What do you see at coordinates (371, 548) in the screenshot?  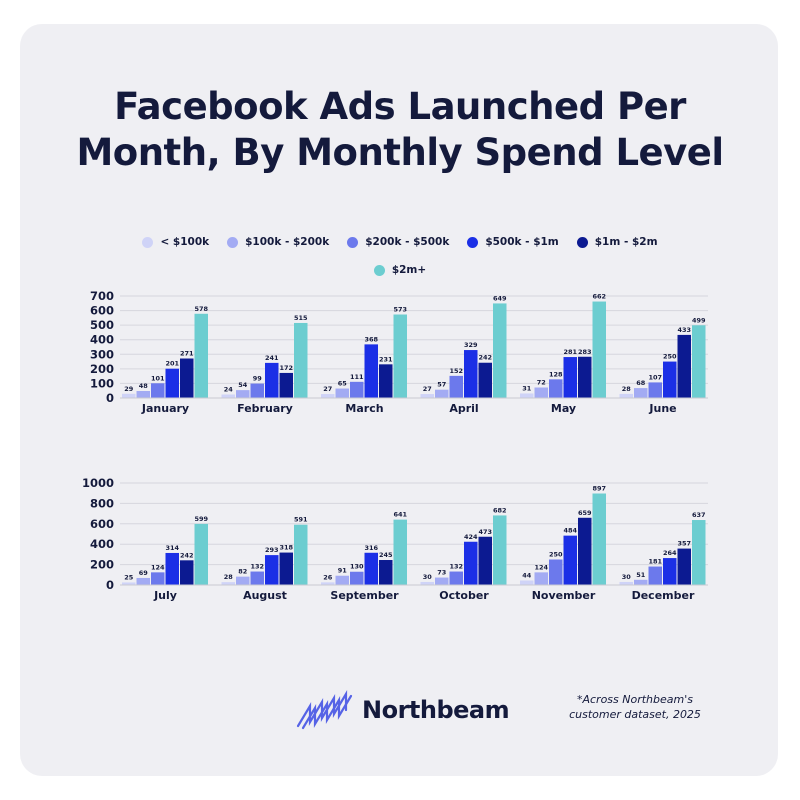 I see `data-label: 316` at bounding box center [371, 548].